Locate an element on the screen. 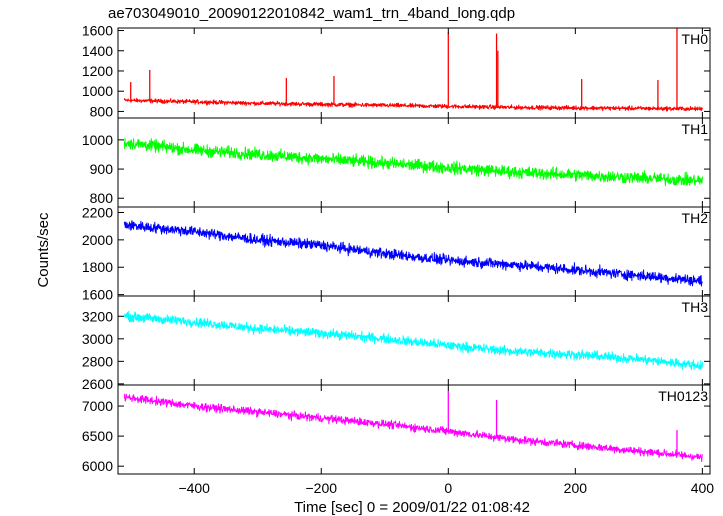 Image resolution: width=723 pixels, height=516 pixels. y-tick-label: 6500 is located at coordinates (97, 436).